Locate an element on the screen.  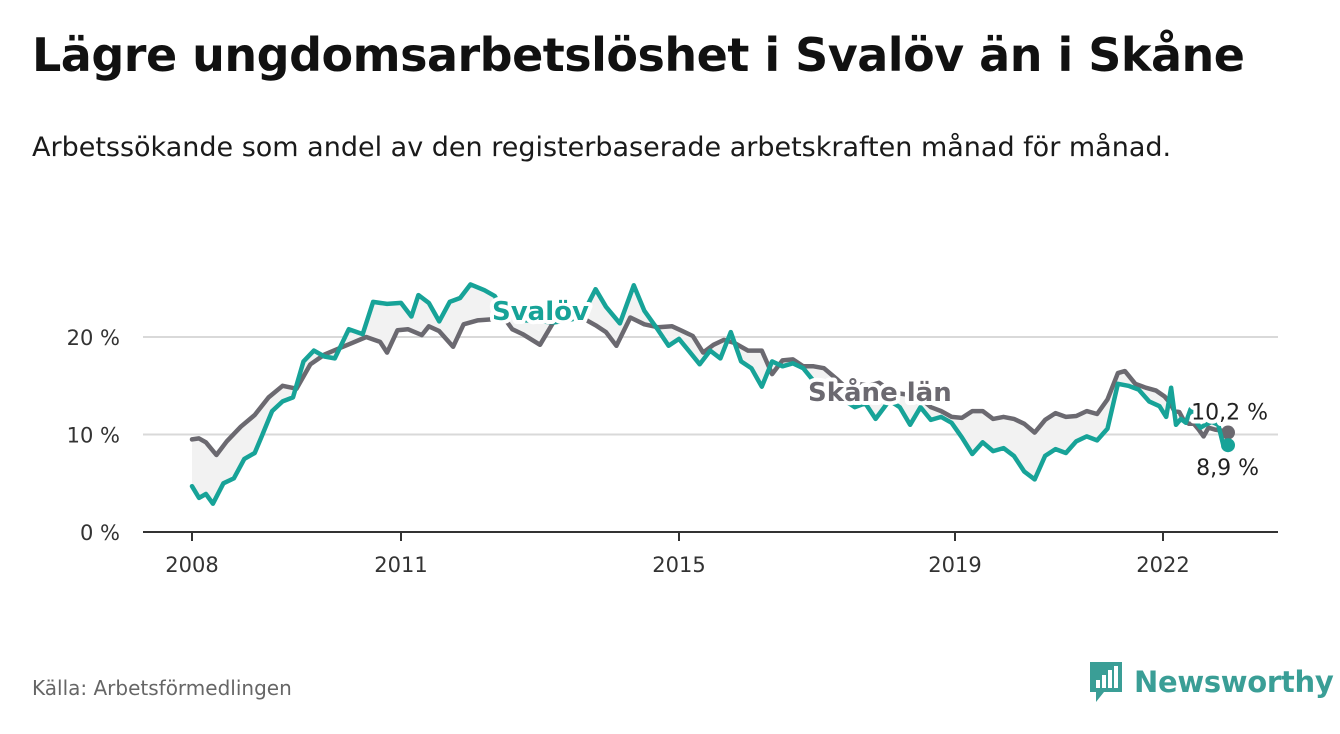
series-label-skane-halo: Skåne län is located at coordinates (880, 392).